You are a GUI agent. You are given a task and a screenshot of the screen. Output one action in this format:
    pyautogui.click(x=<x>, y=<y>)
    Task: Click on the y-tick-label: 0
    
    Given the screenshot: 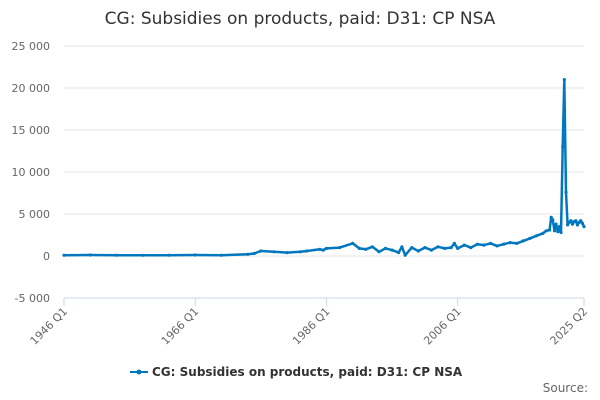 What is the action you would take?
    pyautogui.click(x=46, y=256)
    